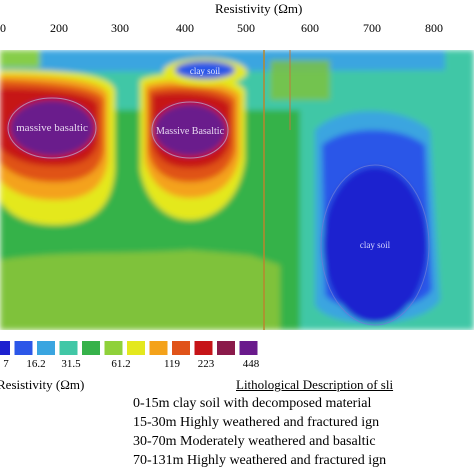  Describe the element at coordinates (190, 131) in the screenshot. I see `zone-label: Massive Basaltic` at that location.